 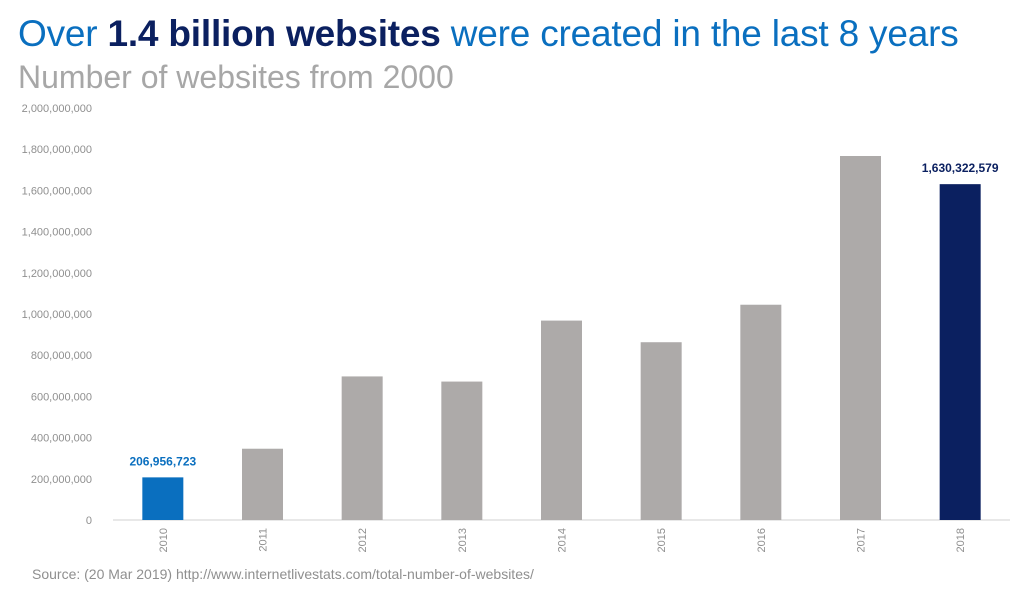 I want to click on y-tick-label: 2,000,000,000, so click(x=57, y=109).